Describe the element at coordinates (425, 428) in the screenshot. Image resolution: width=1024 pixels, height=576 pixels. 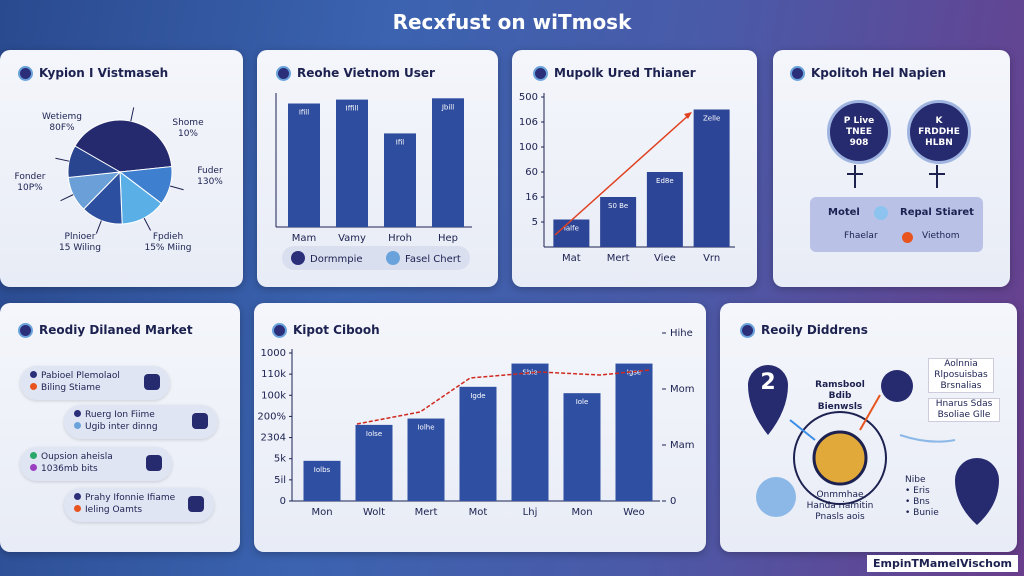
I see `bar-label: Iolhe` at that location.